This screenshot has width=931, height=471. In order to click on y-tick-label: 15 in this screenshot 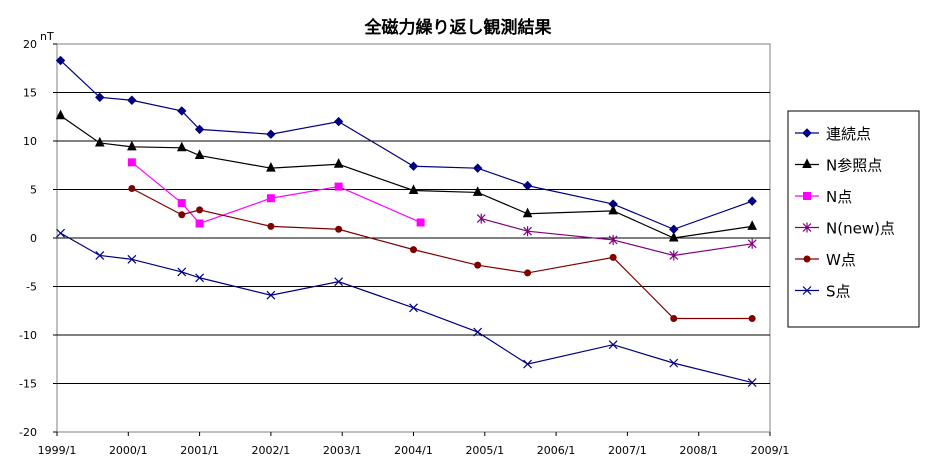, I will do `click(30, 93)`.